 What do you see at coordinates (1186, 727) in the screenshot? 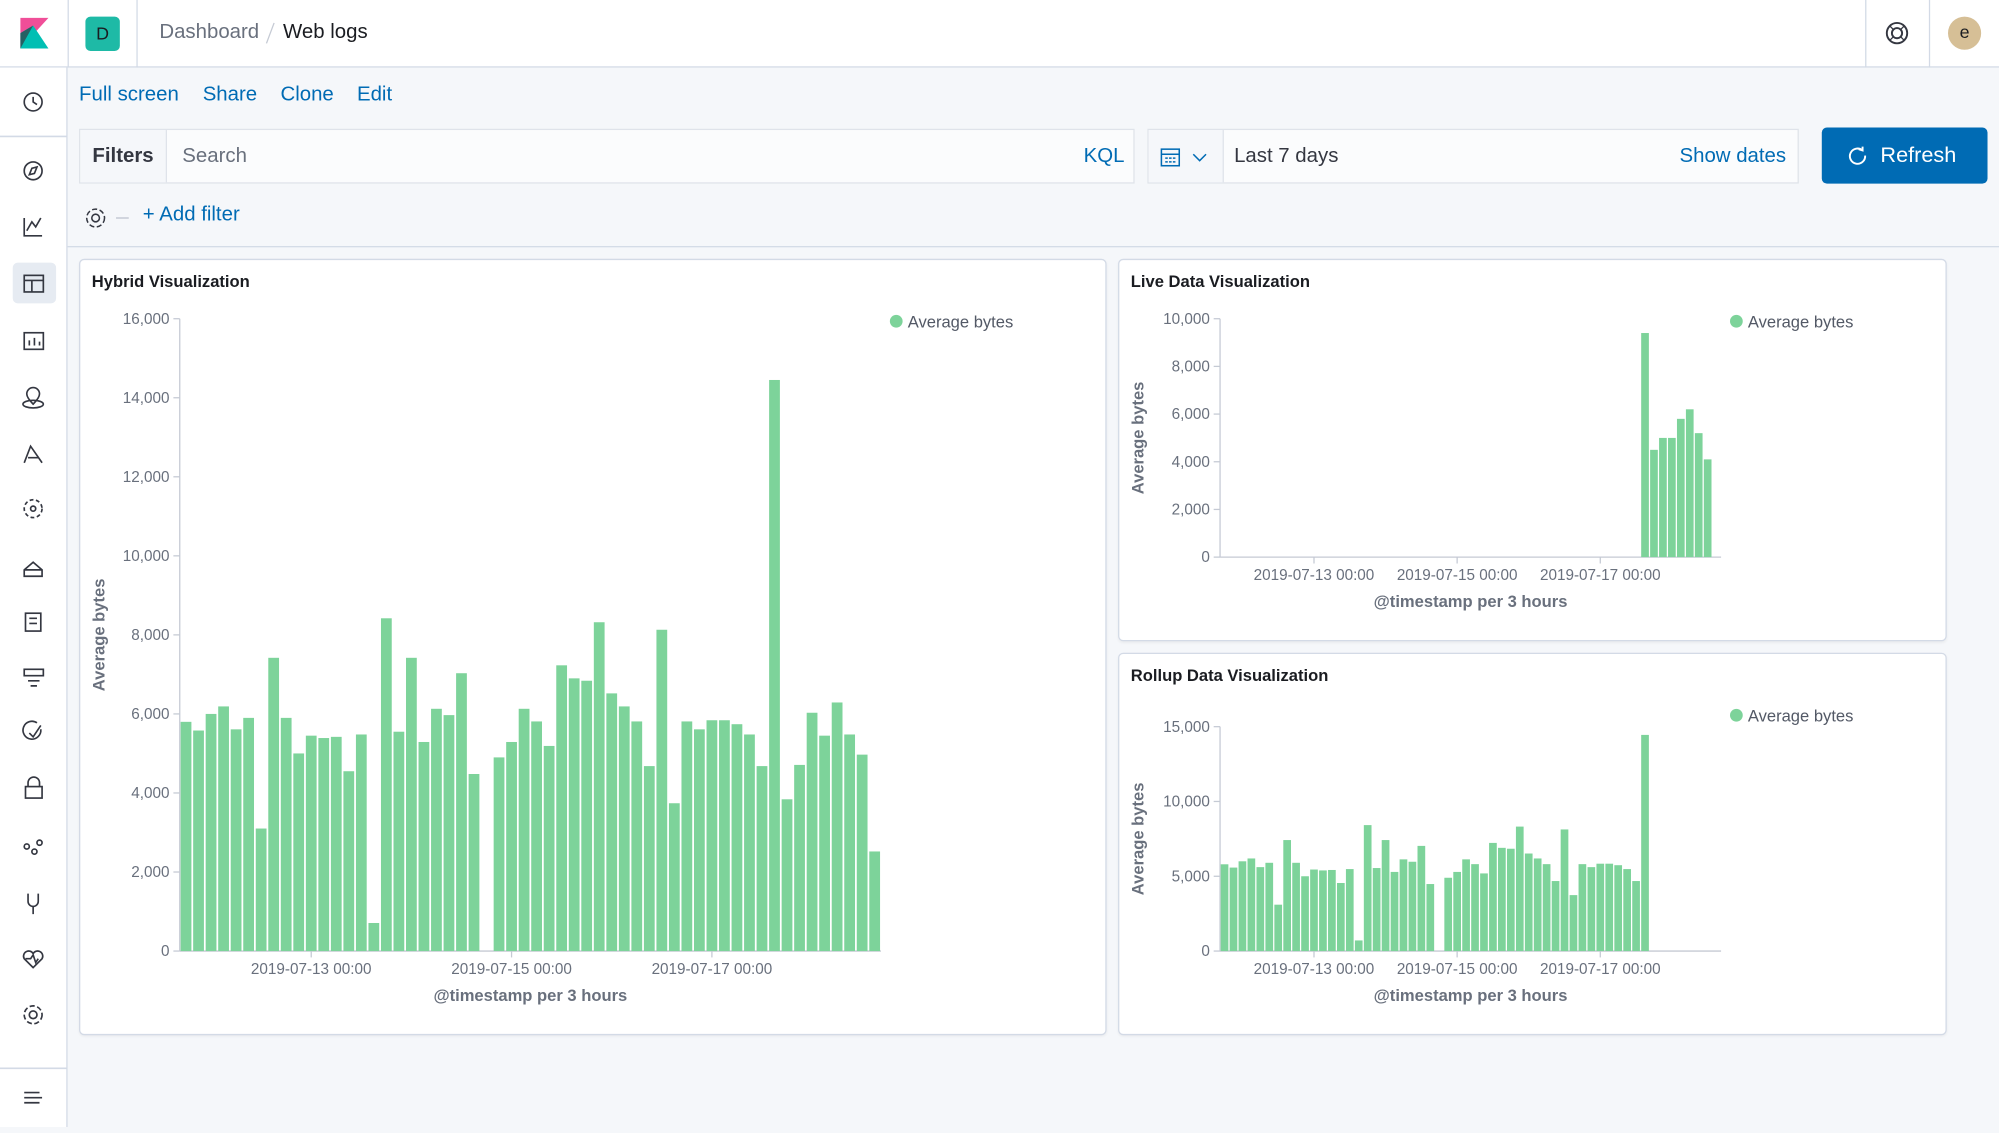
I see `y-tick-label: 15,000` at bounding box center [1186, 727].